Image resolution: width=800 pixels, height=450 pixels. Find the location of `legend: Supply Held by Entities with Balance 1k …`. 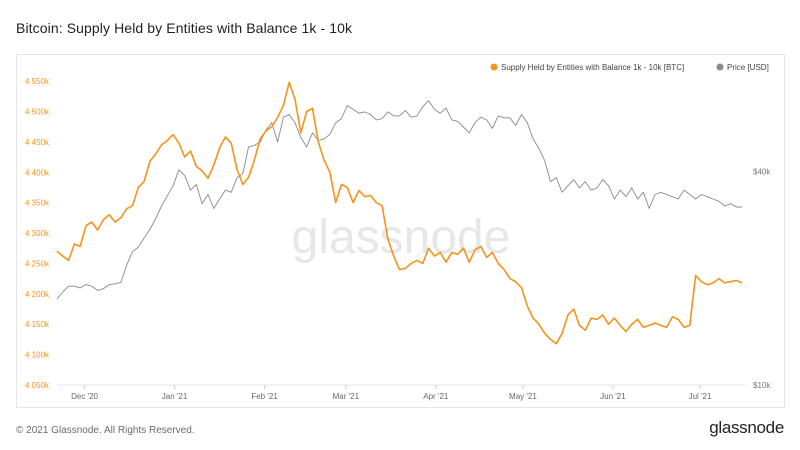

legend: Supply Held by Entities with Balance 1k … is located at coordinates (629, 67).